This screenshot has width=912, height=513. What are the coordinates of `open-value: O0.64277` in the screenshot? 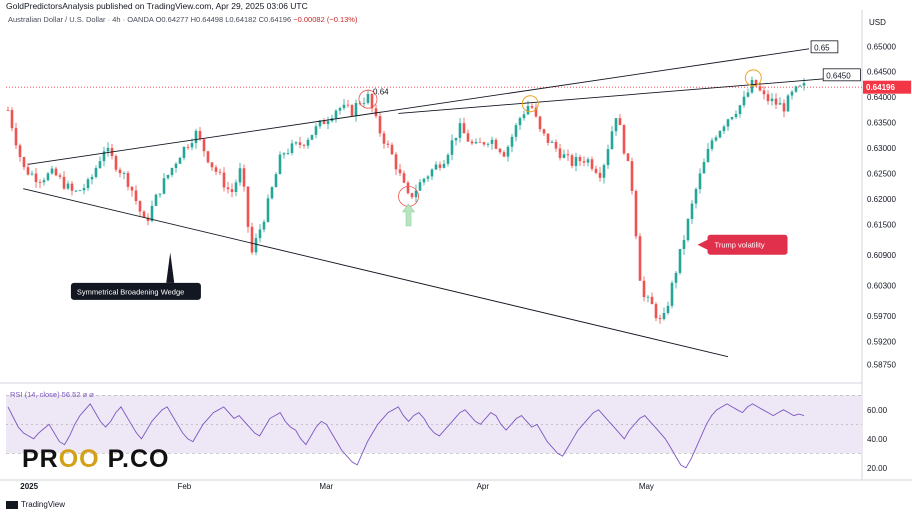 It's located at (172, 19).